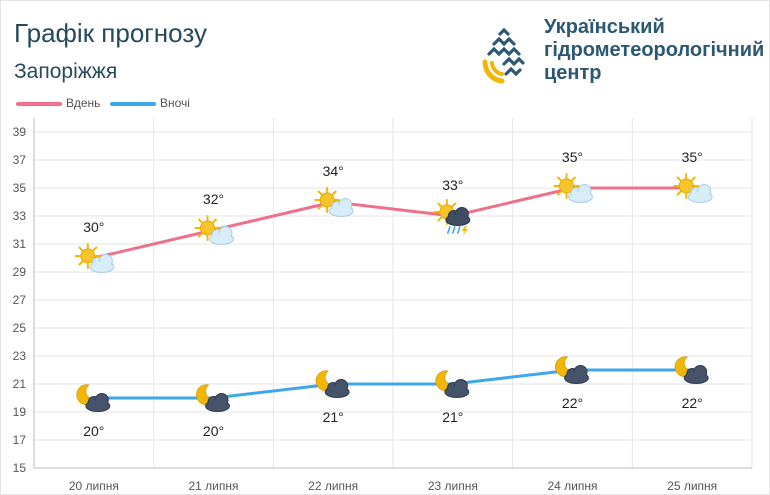  I want to click on y-tick-label: 37, so click(20, 160).